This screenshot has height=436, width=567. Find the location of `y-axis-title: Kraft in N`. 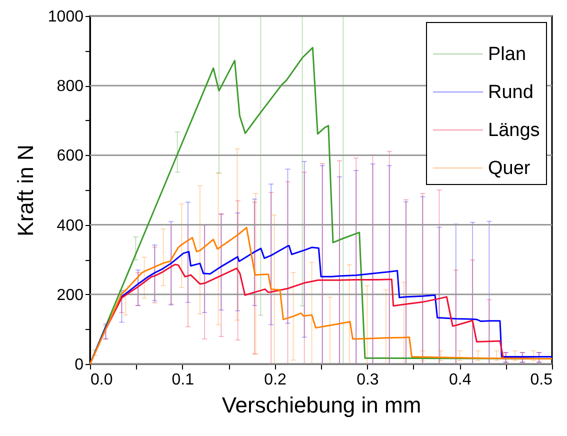

y-axis-title: Kraft in N is located at coordinates (25, 190).